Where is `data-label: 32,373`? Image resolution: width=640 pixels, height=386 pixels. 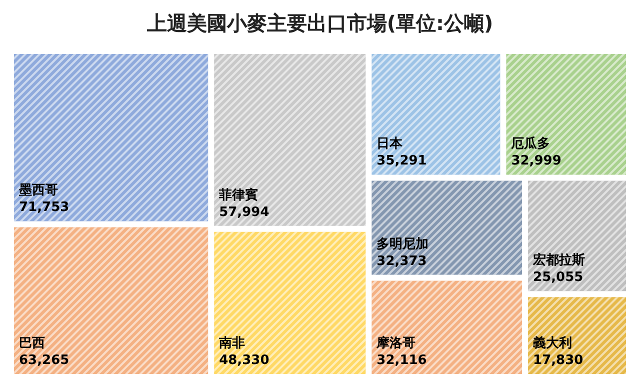 data-label: 32,373 is located at coordinates (401, 261).